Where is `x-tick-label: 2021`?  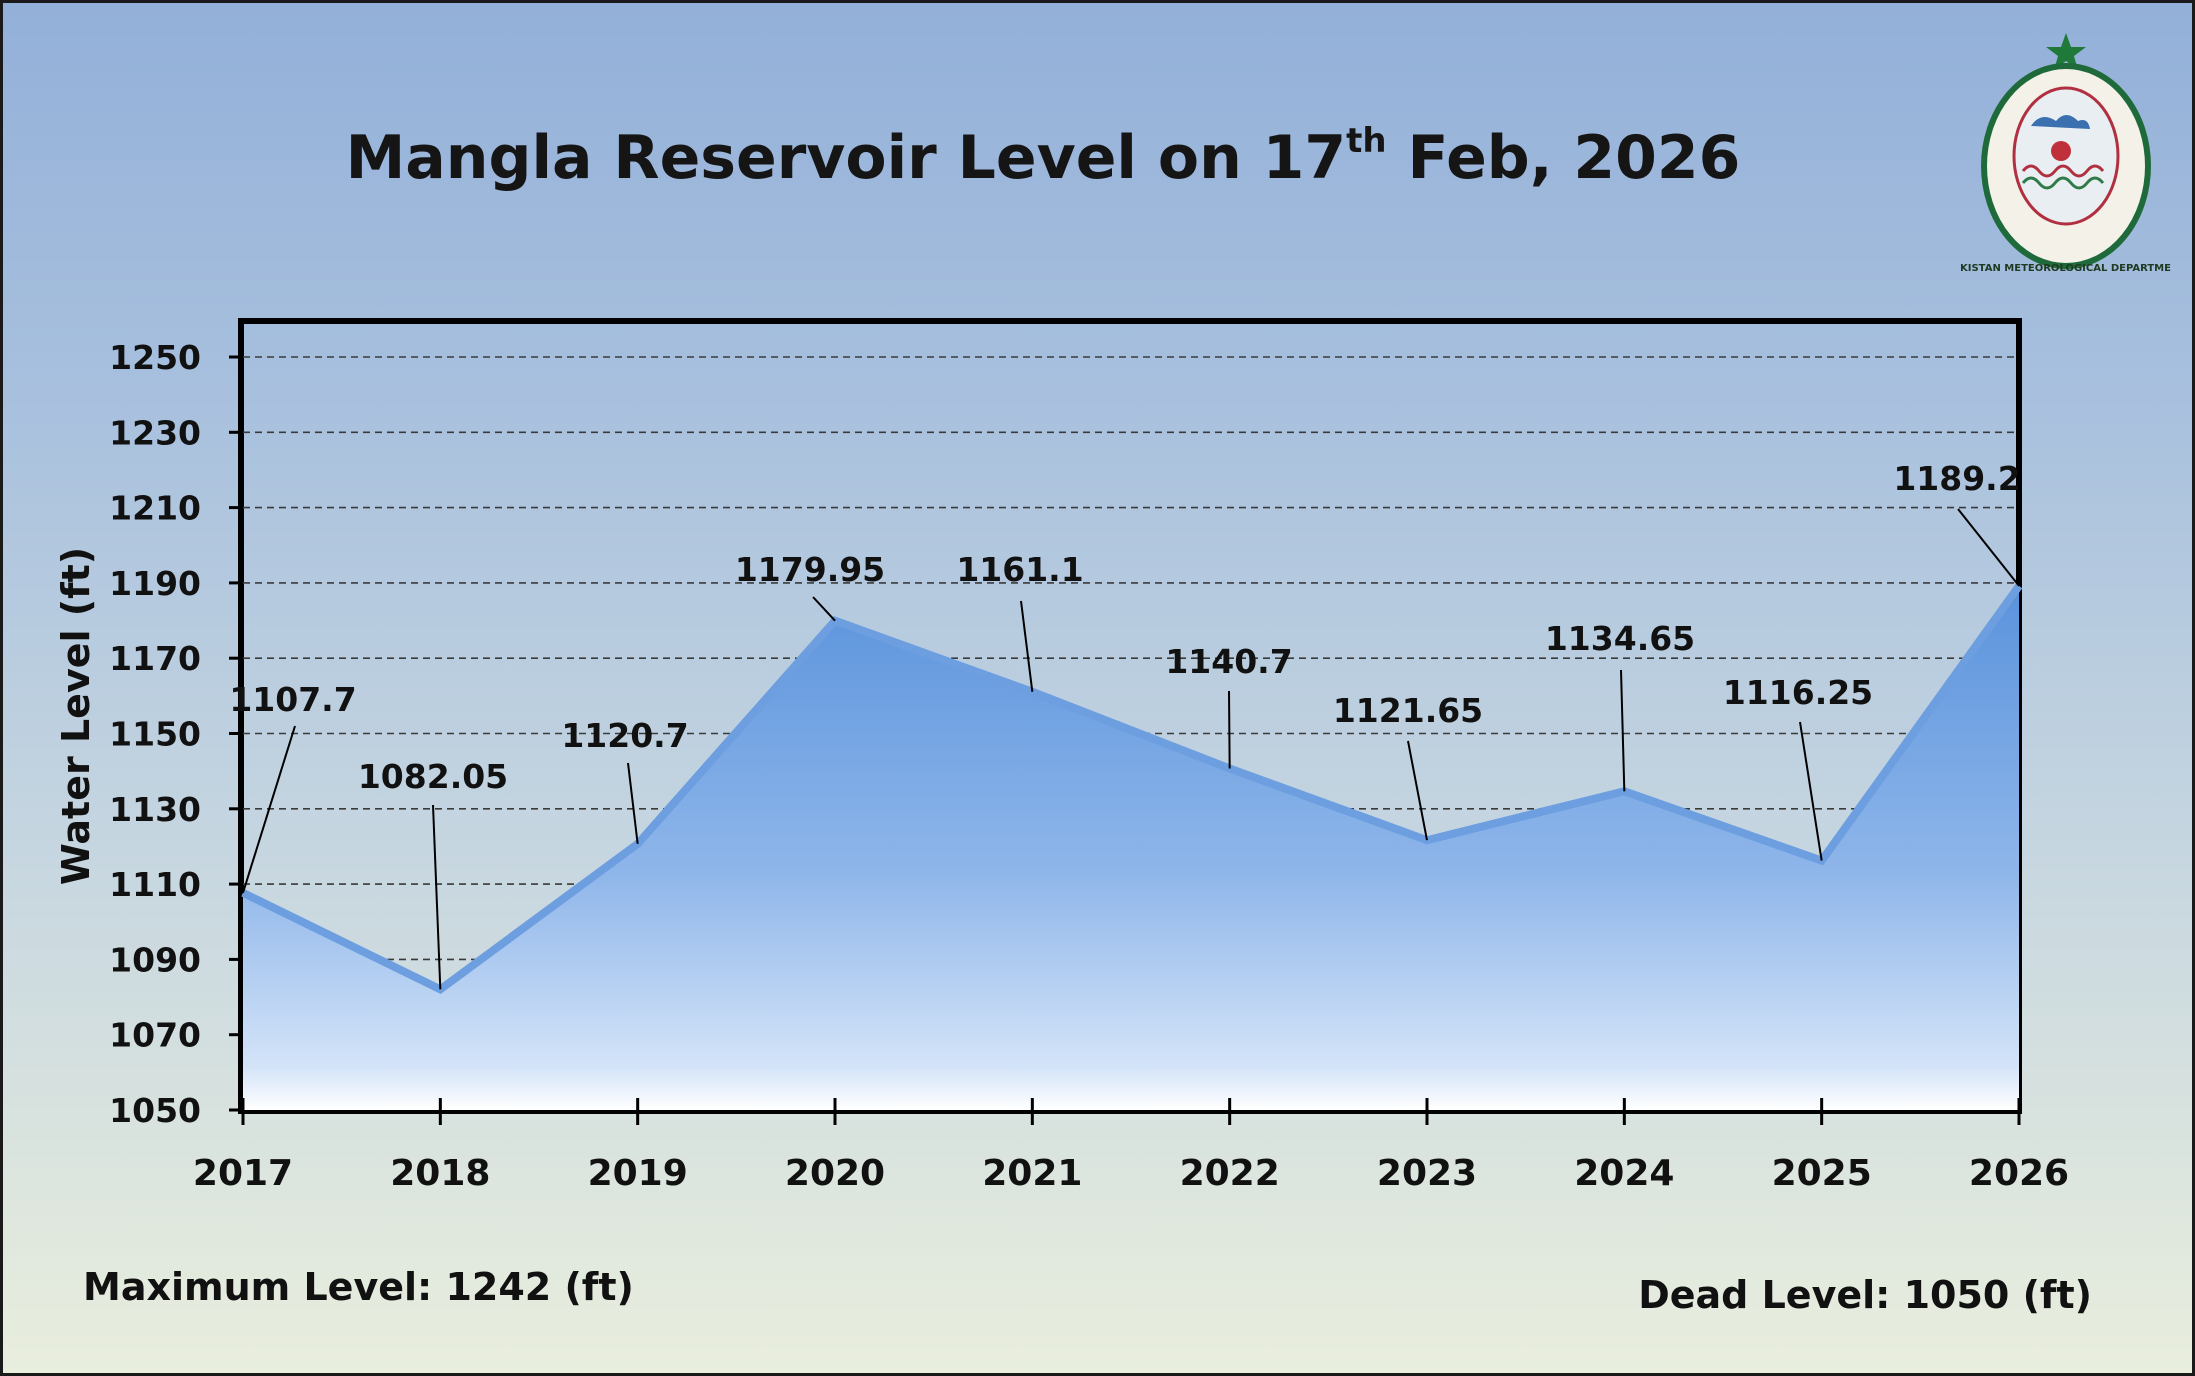
x-tick-label: 2021 is located at coordinates (1032, 1173).